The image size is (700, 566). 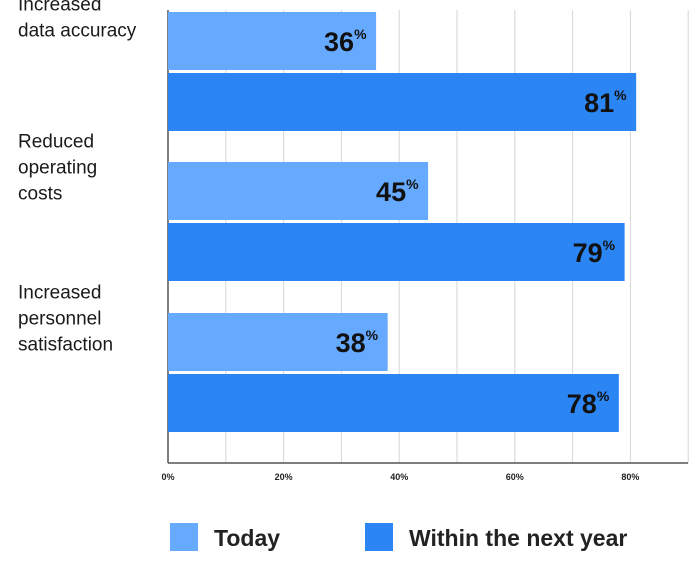 I want to click on category-label-line: Reduced, so click(x=56, y=142).